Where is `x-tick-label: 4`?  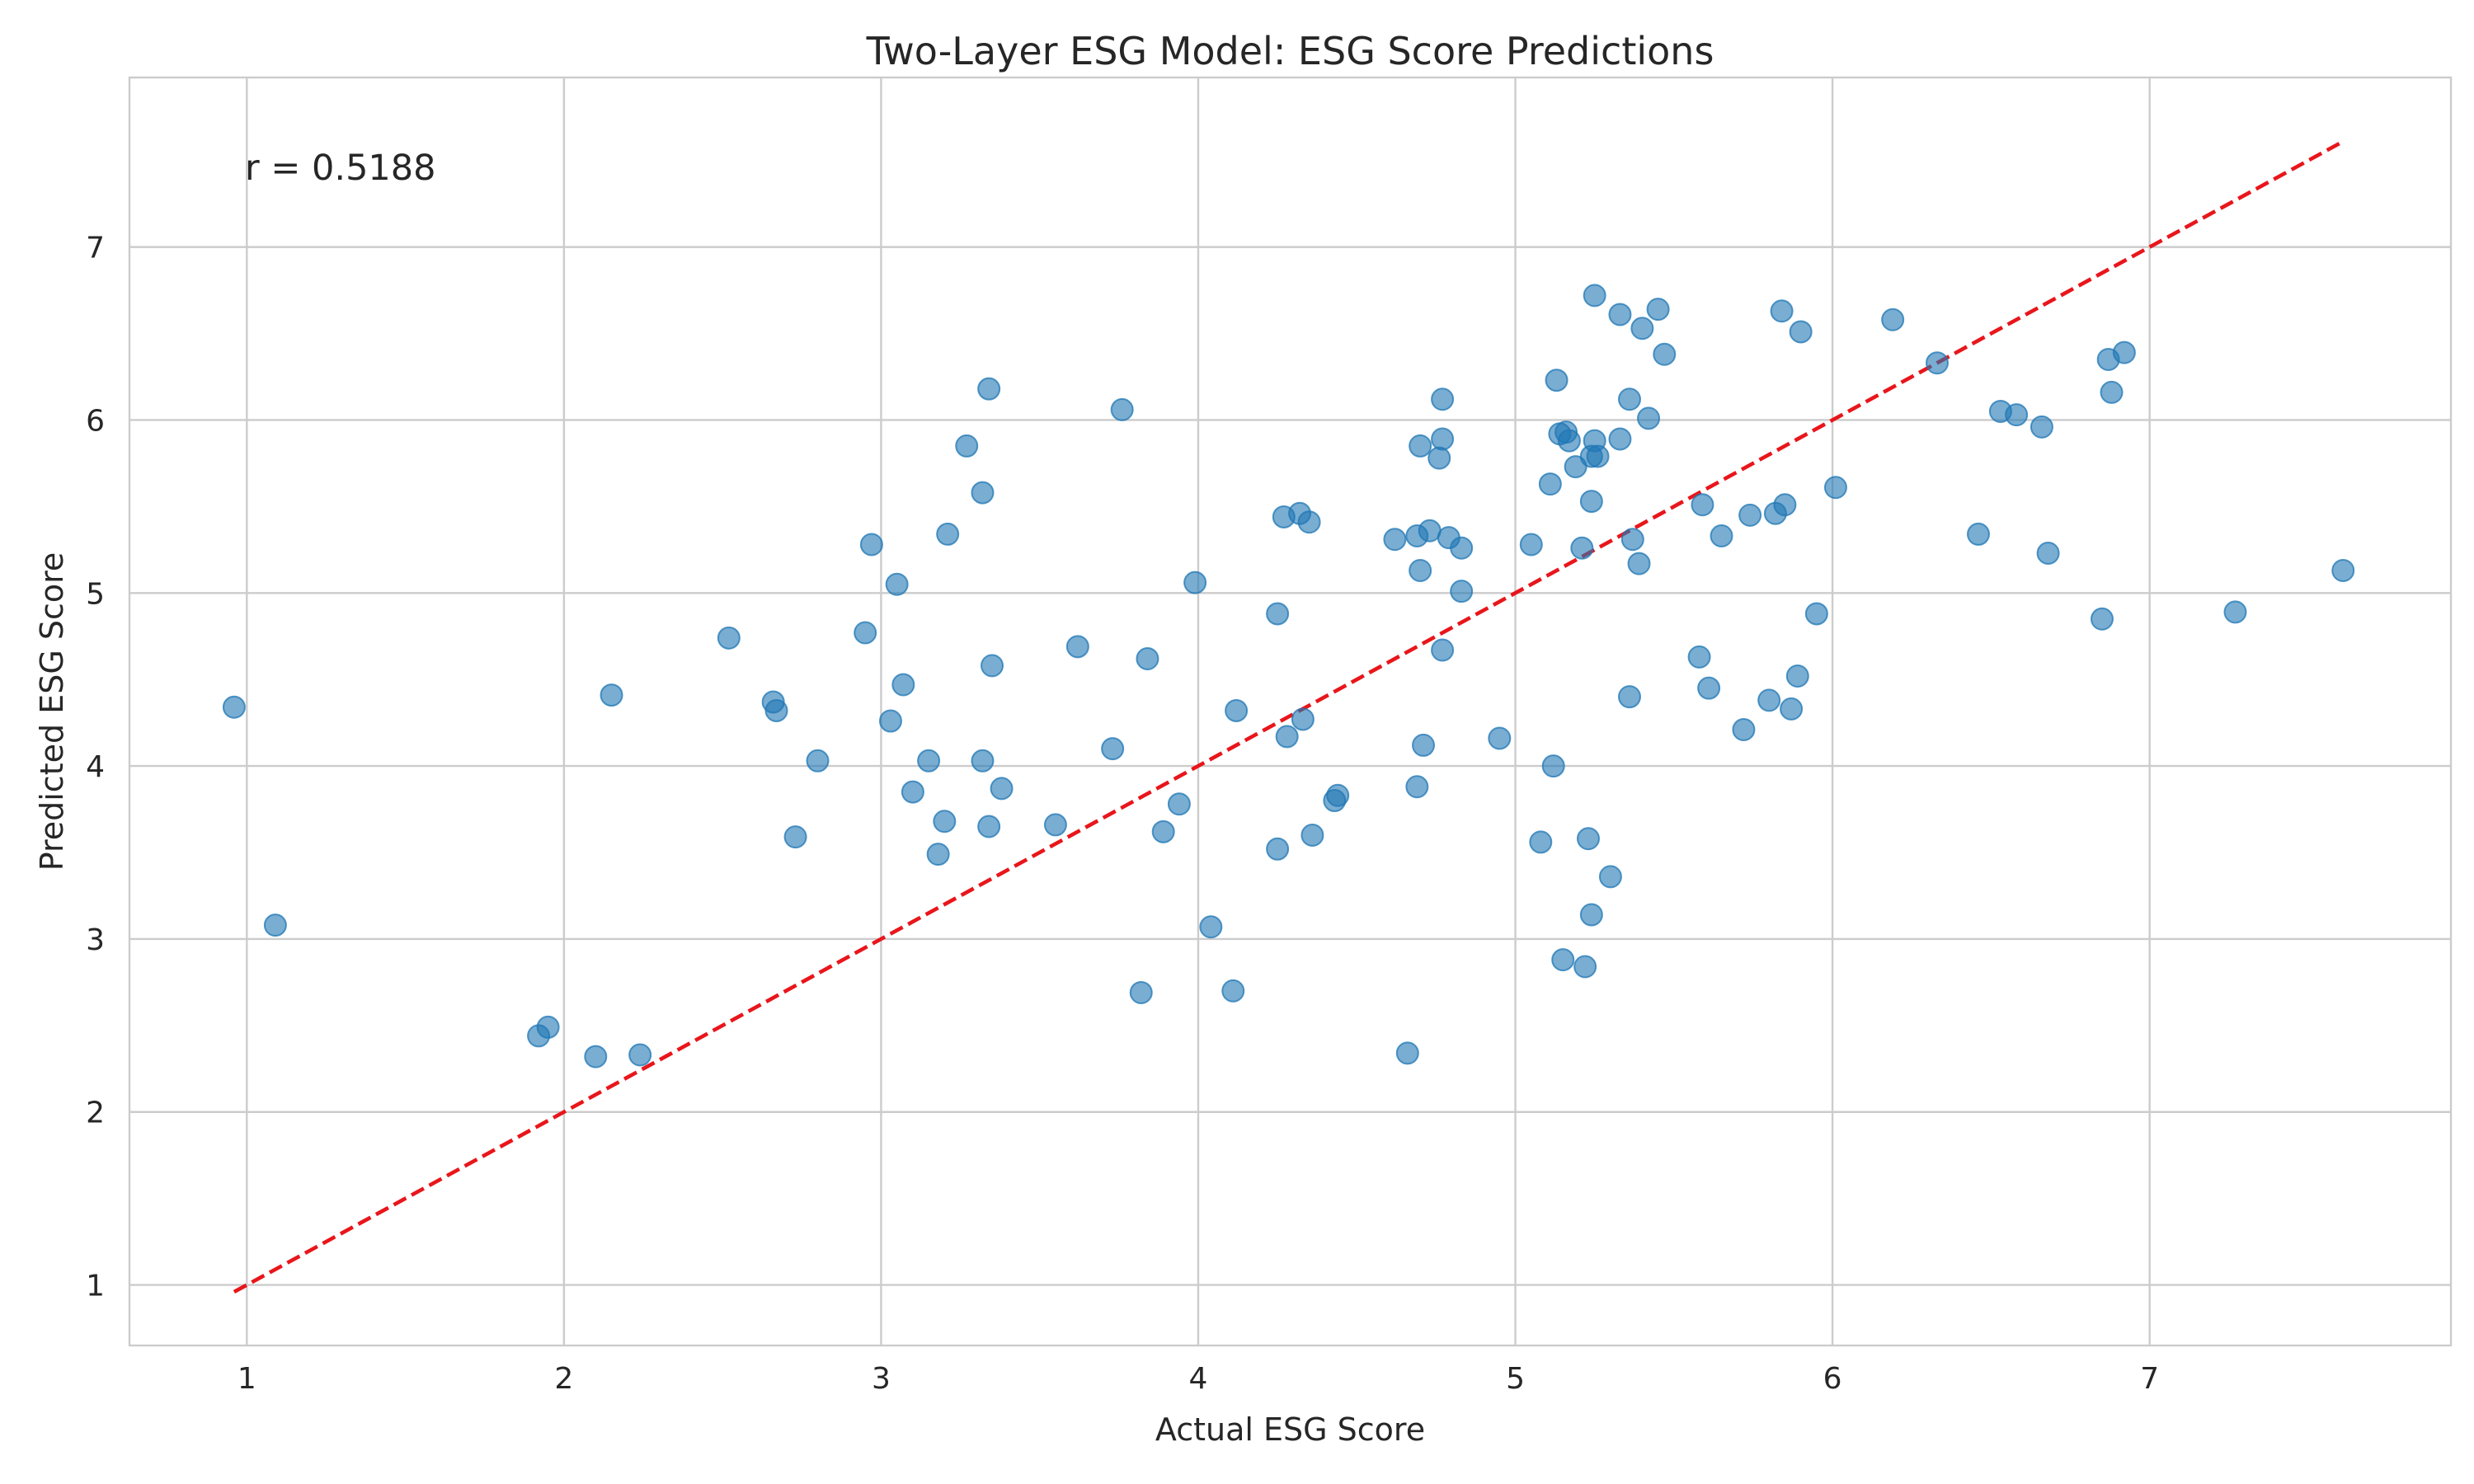
x-tick-label: 4 is located at coordinates (1198, 1379).